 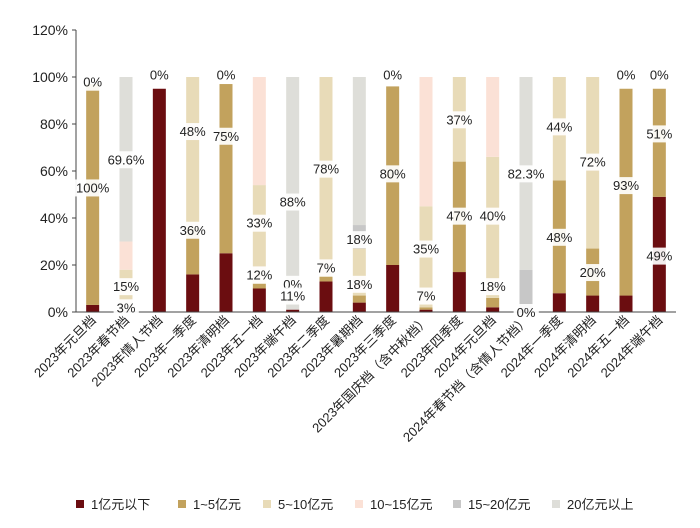 I want to click on legend-label: 10~15亿元, so click(x=401, y=504).